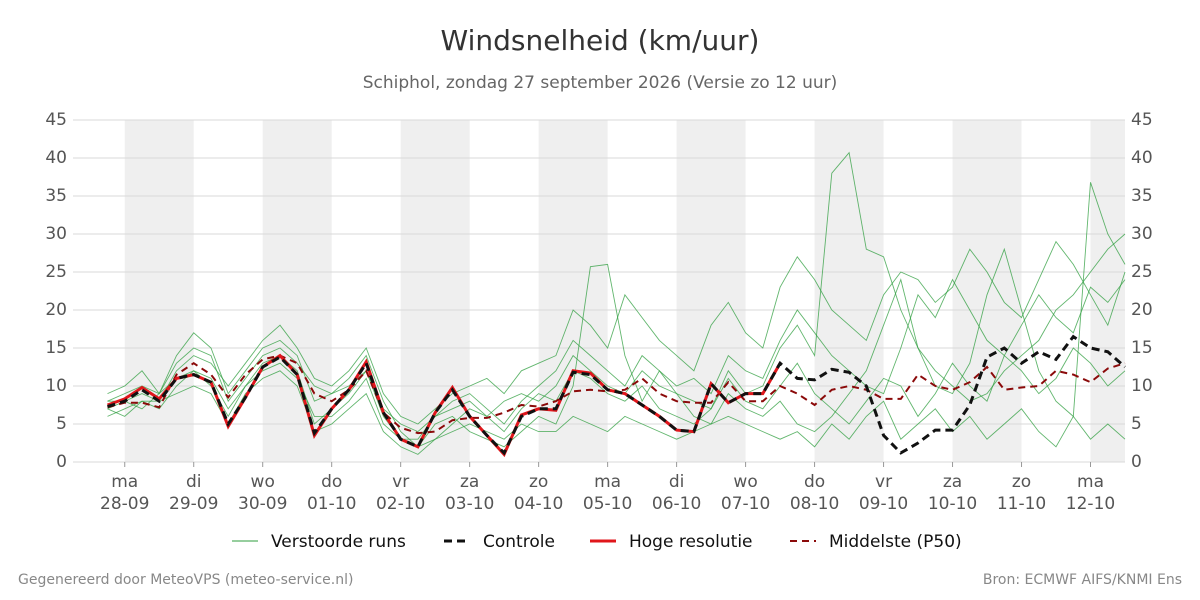  What do you see at coordinates (56, 120) in the screenshot?
I see `y-tick-label: 45` at bounding box center [56, 120].